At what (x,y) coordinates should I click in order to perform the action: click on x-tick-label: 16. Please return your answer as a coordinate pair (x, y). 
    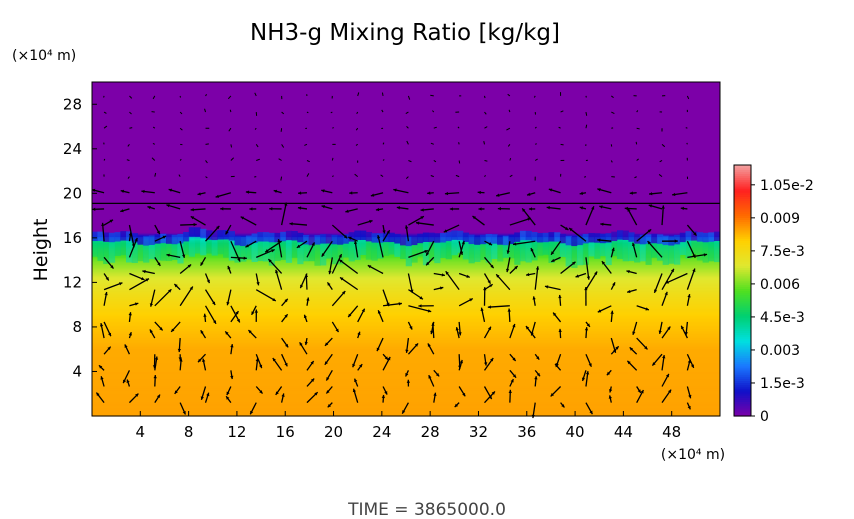
    Looking at the image, I should click on (285, 432).